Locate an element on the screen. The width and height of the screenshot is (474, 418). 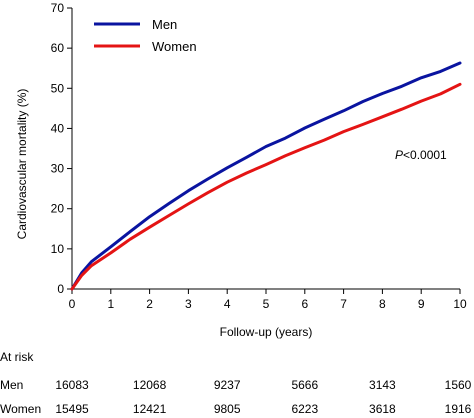
x-tick-label: 3 is located at coordinates (188, 304).